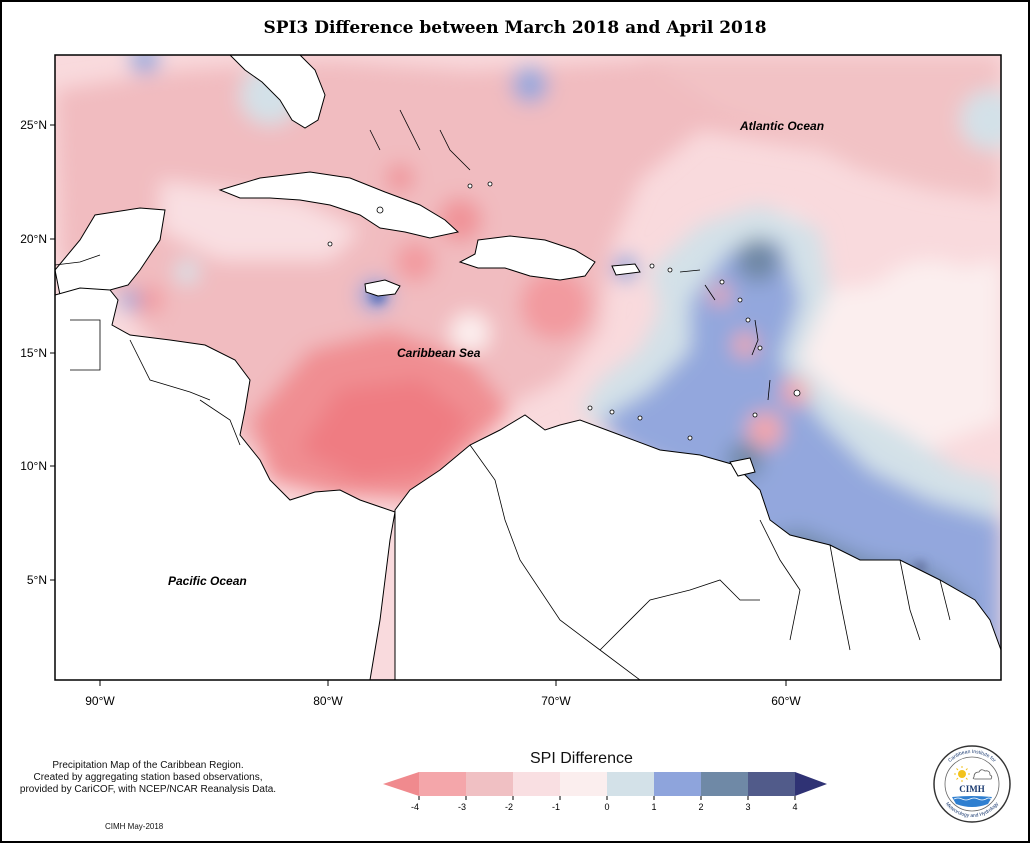  I want to click on florida, so click(277, 92).